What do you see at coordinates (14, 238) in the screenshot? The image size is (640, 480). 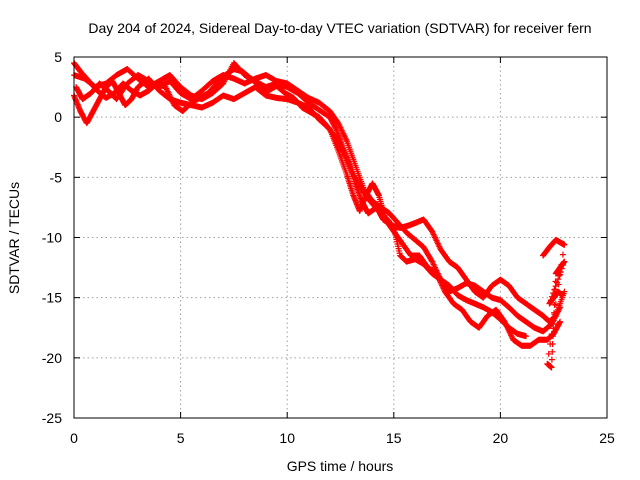 I see `y-axis-label: SDTVAR / TECUs` at bounding box center [14, 238].